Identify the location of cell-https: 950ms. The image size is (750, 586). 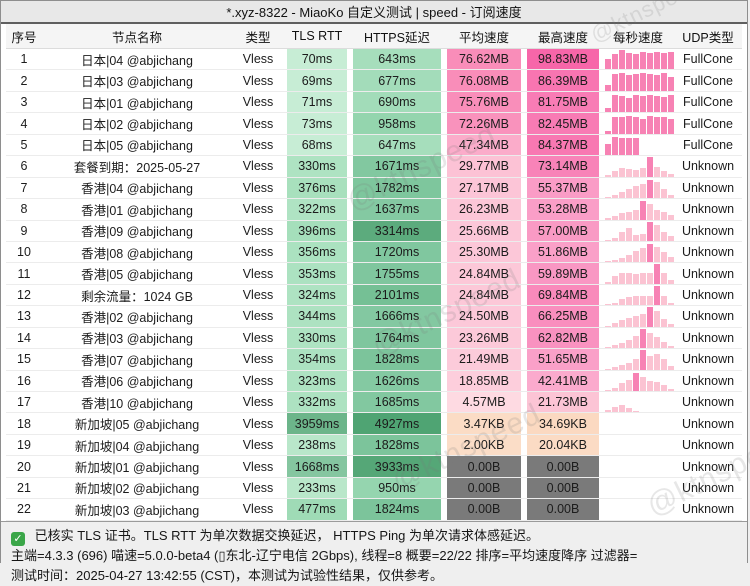
(397, 488).